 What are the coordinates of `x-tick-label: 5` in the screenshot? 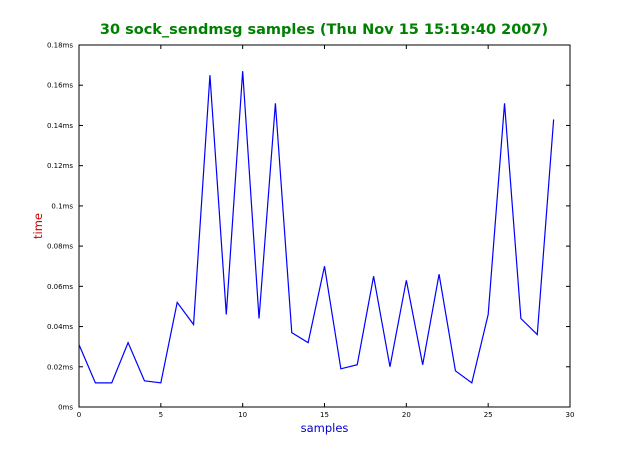 It's located at (161, 415).